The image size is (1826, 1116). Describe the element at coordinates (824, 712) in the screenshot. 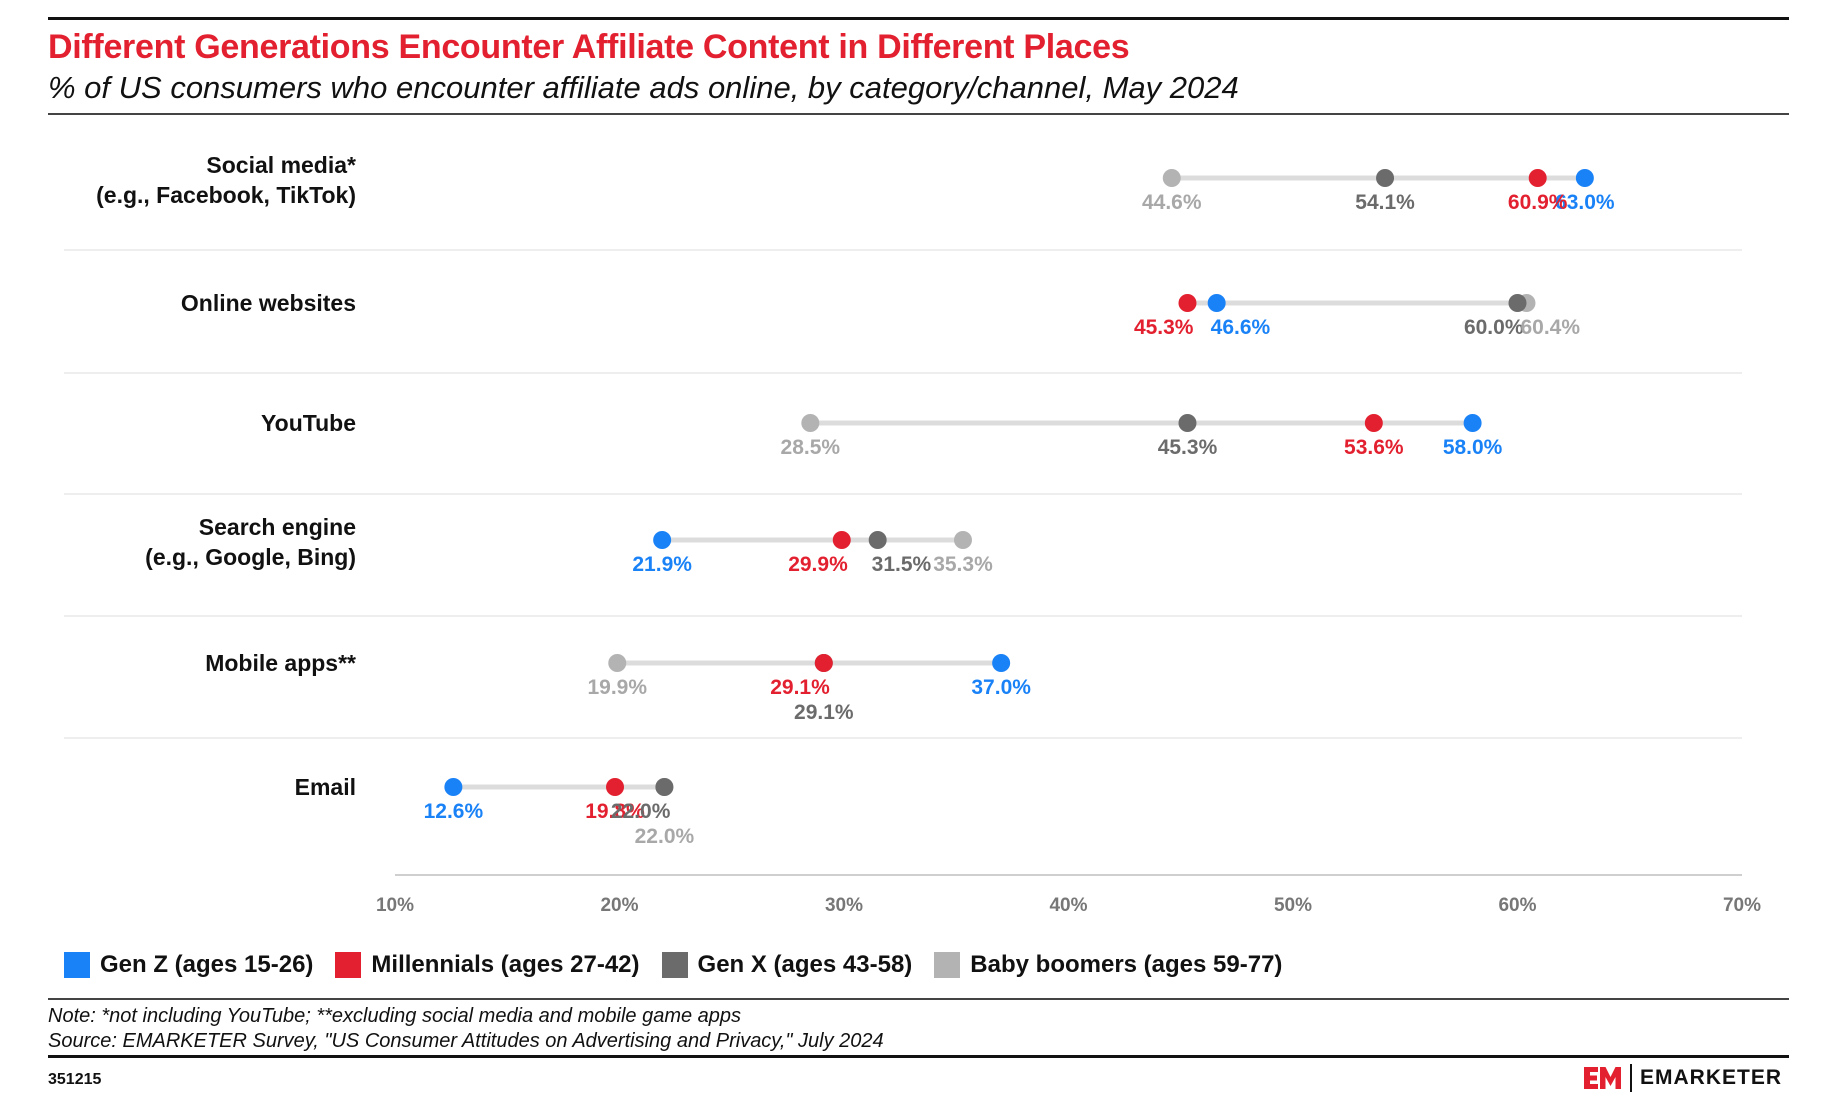

I see `value-label-gen-x-mobile-apps: 29.1%` at that location.